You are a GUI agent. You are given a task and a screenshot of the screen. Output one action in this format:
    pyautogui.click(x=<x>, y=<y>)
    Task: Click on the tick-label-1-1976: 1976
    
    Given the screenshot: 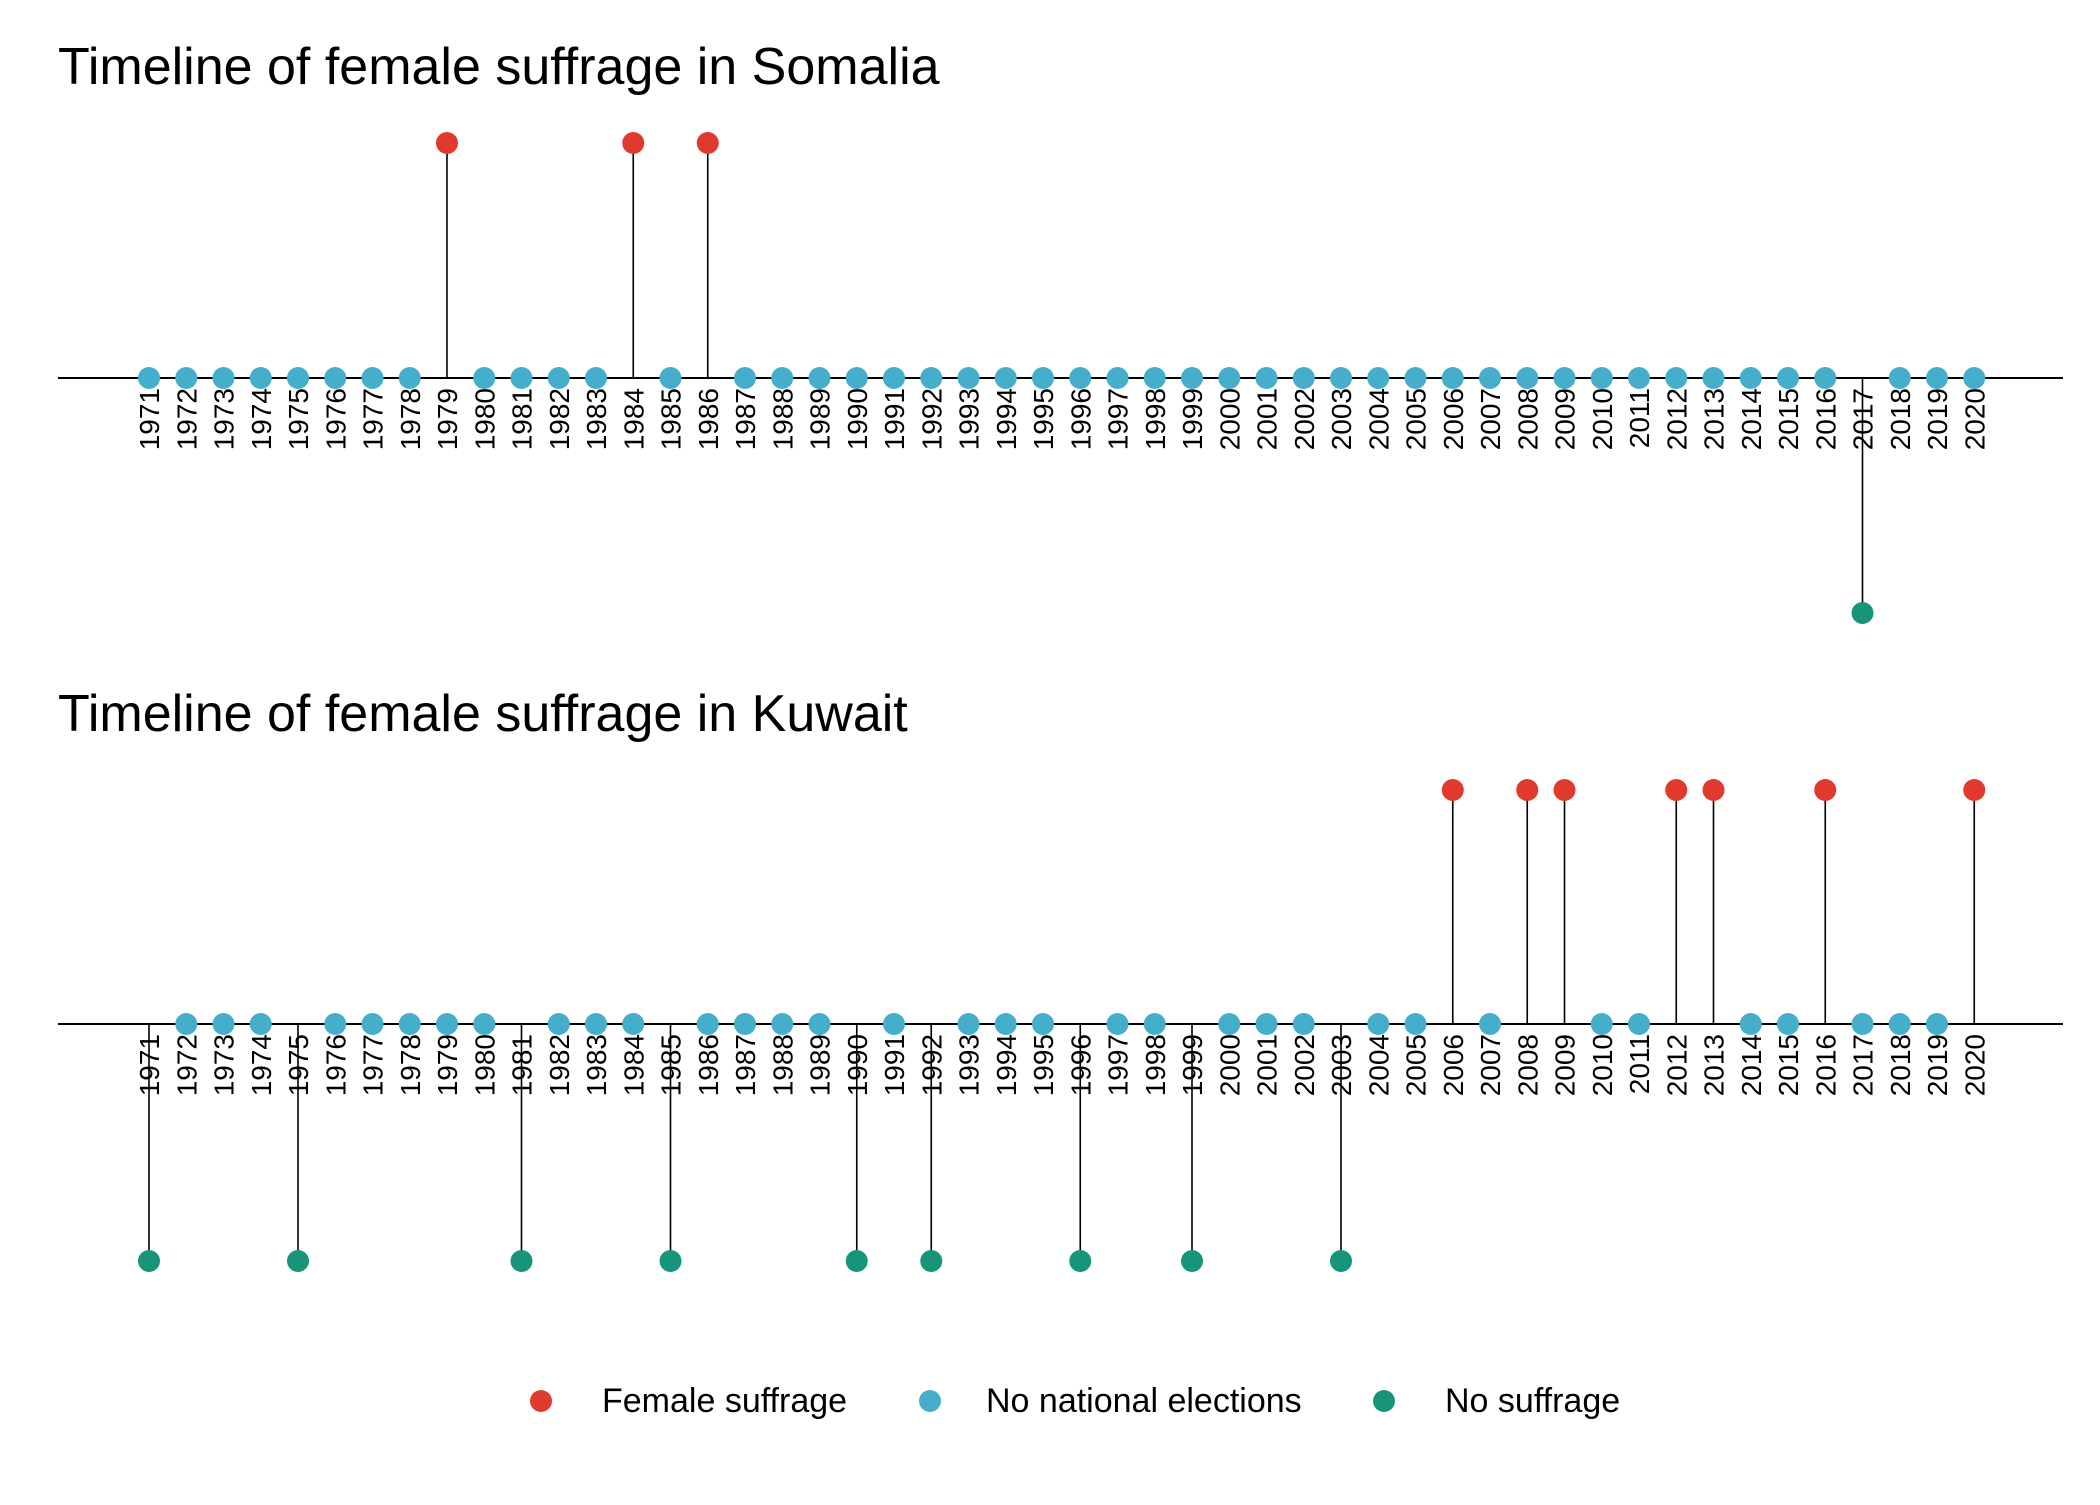 What is the action you would take?
    pyautogui.click(x=335, y=419)
    